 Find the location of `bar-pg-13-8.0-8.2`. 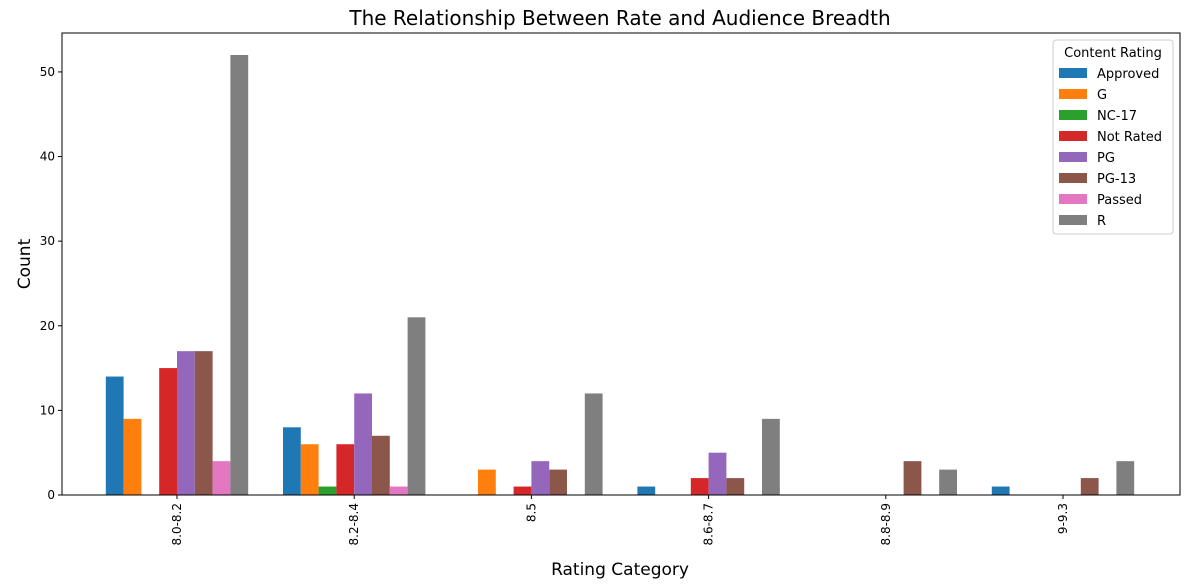

bar-pg-13-8.0-8.2 is located at coordinates (203, 423).